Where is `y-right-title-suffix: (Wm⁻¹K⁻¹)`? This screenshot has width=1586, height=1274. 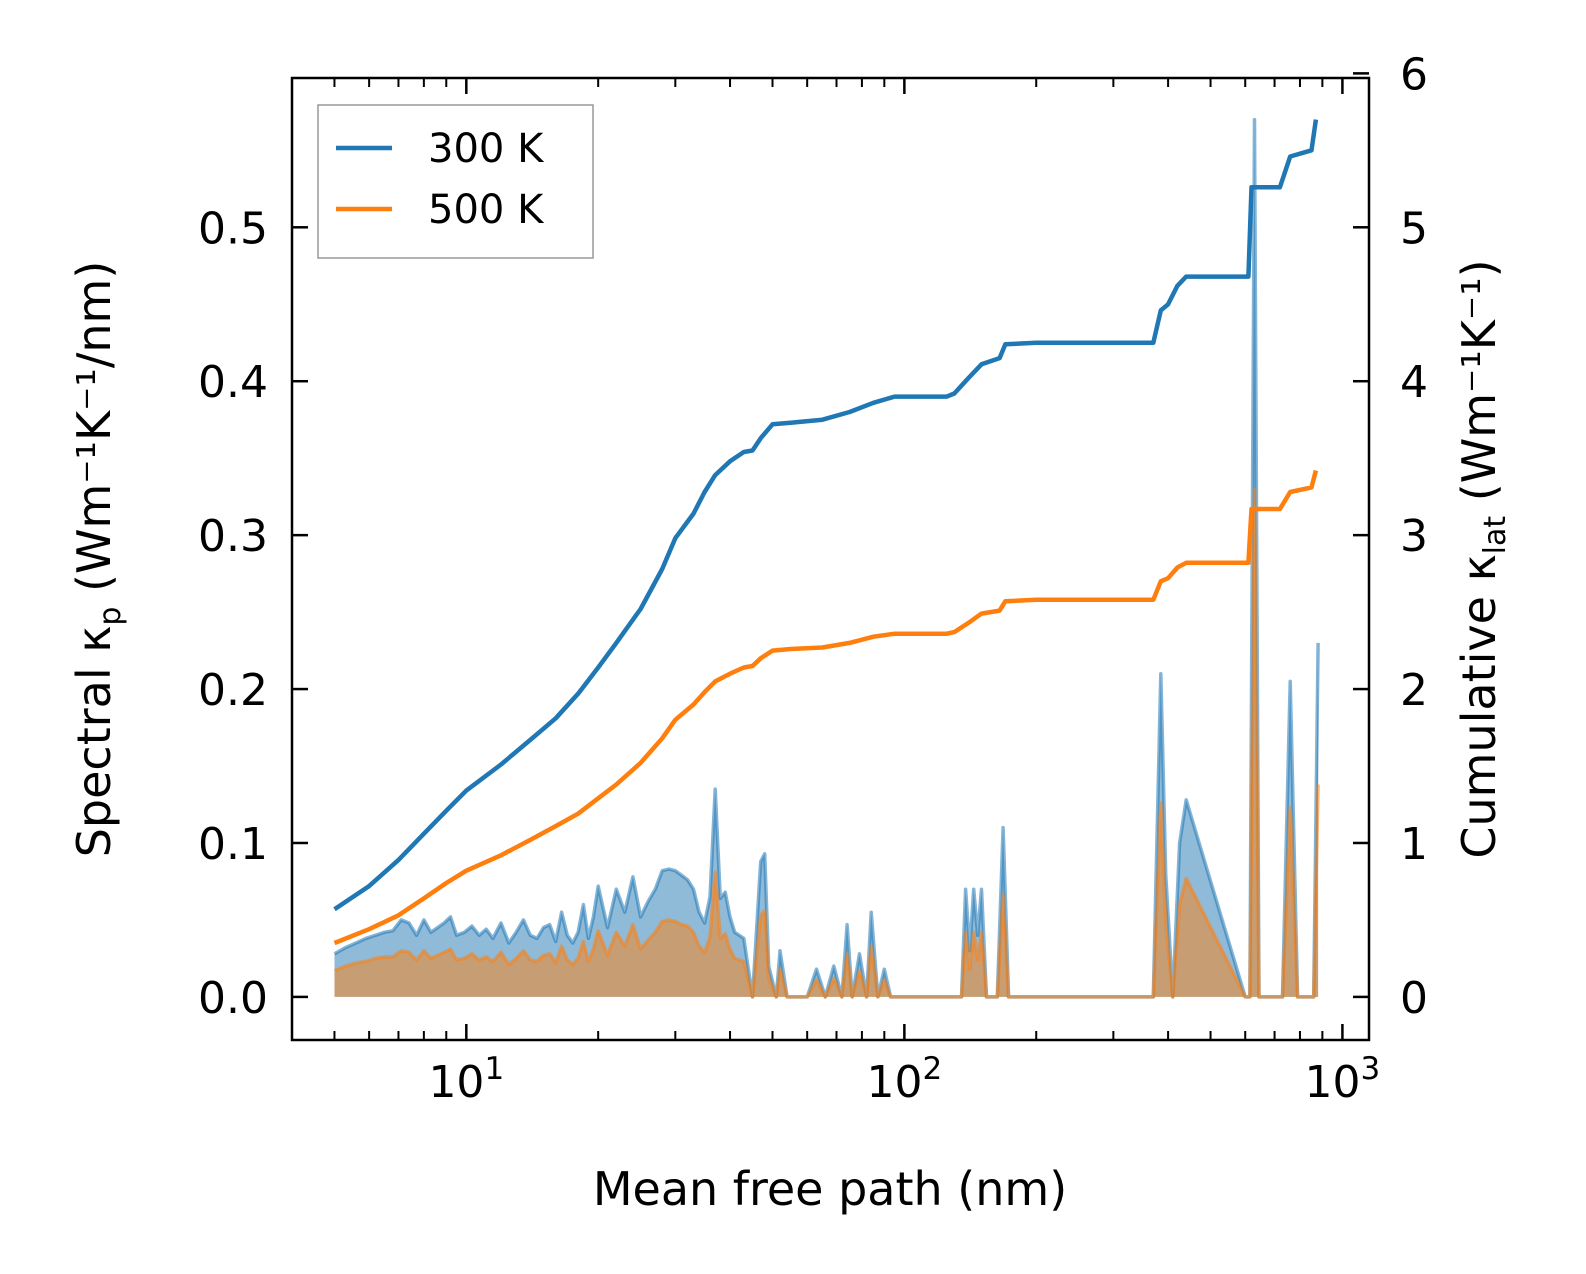
y-right-title-suffix: (Wm⁻¹K⁻¹) is located at coordinates (1479, 387).